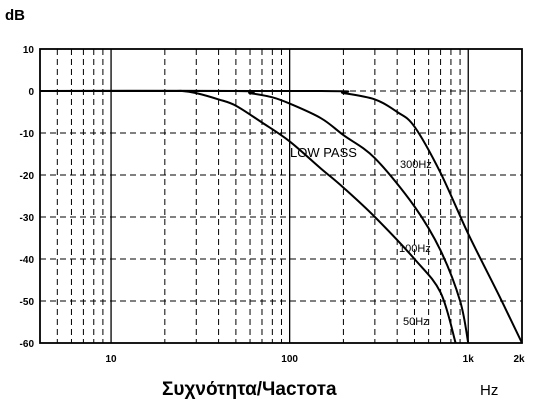 The width and height of the screenshot is (533, 405). I want to click on y-tick-label: -40, so click(27, 260).